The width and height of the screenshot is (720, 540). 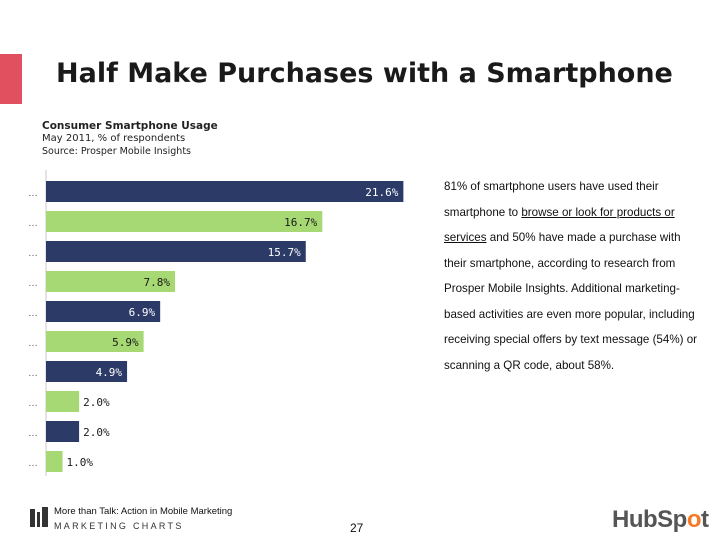 What do you see at coordinates (114, 138) in the screenshot?
I see `chart-subtitle: May 2011, % of respondents` at bounding box center [114, 138].